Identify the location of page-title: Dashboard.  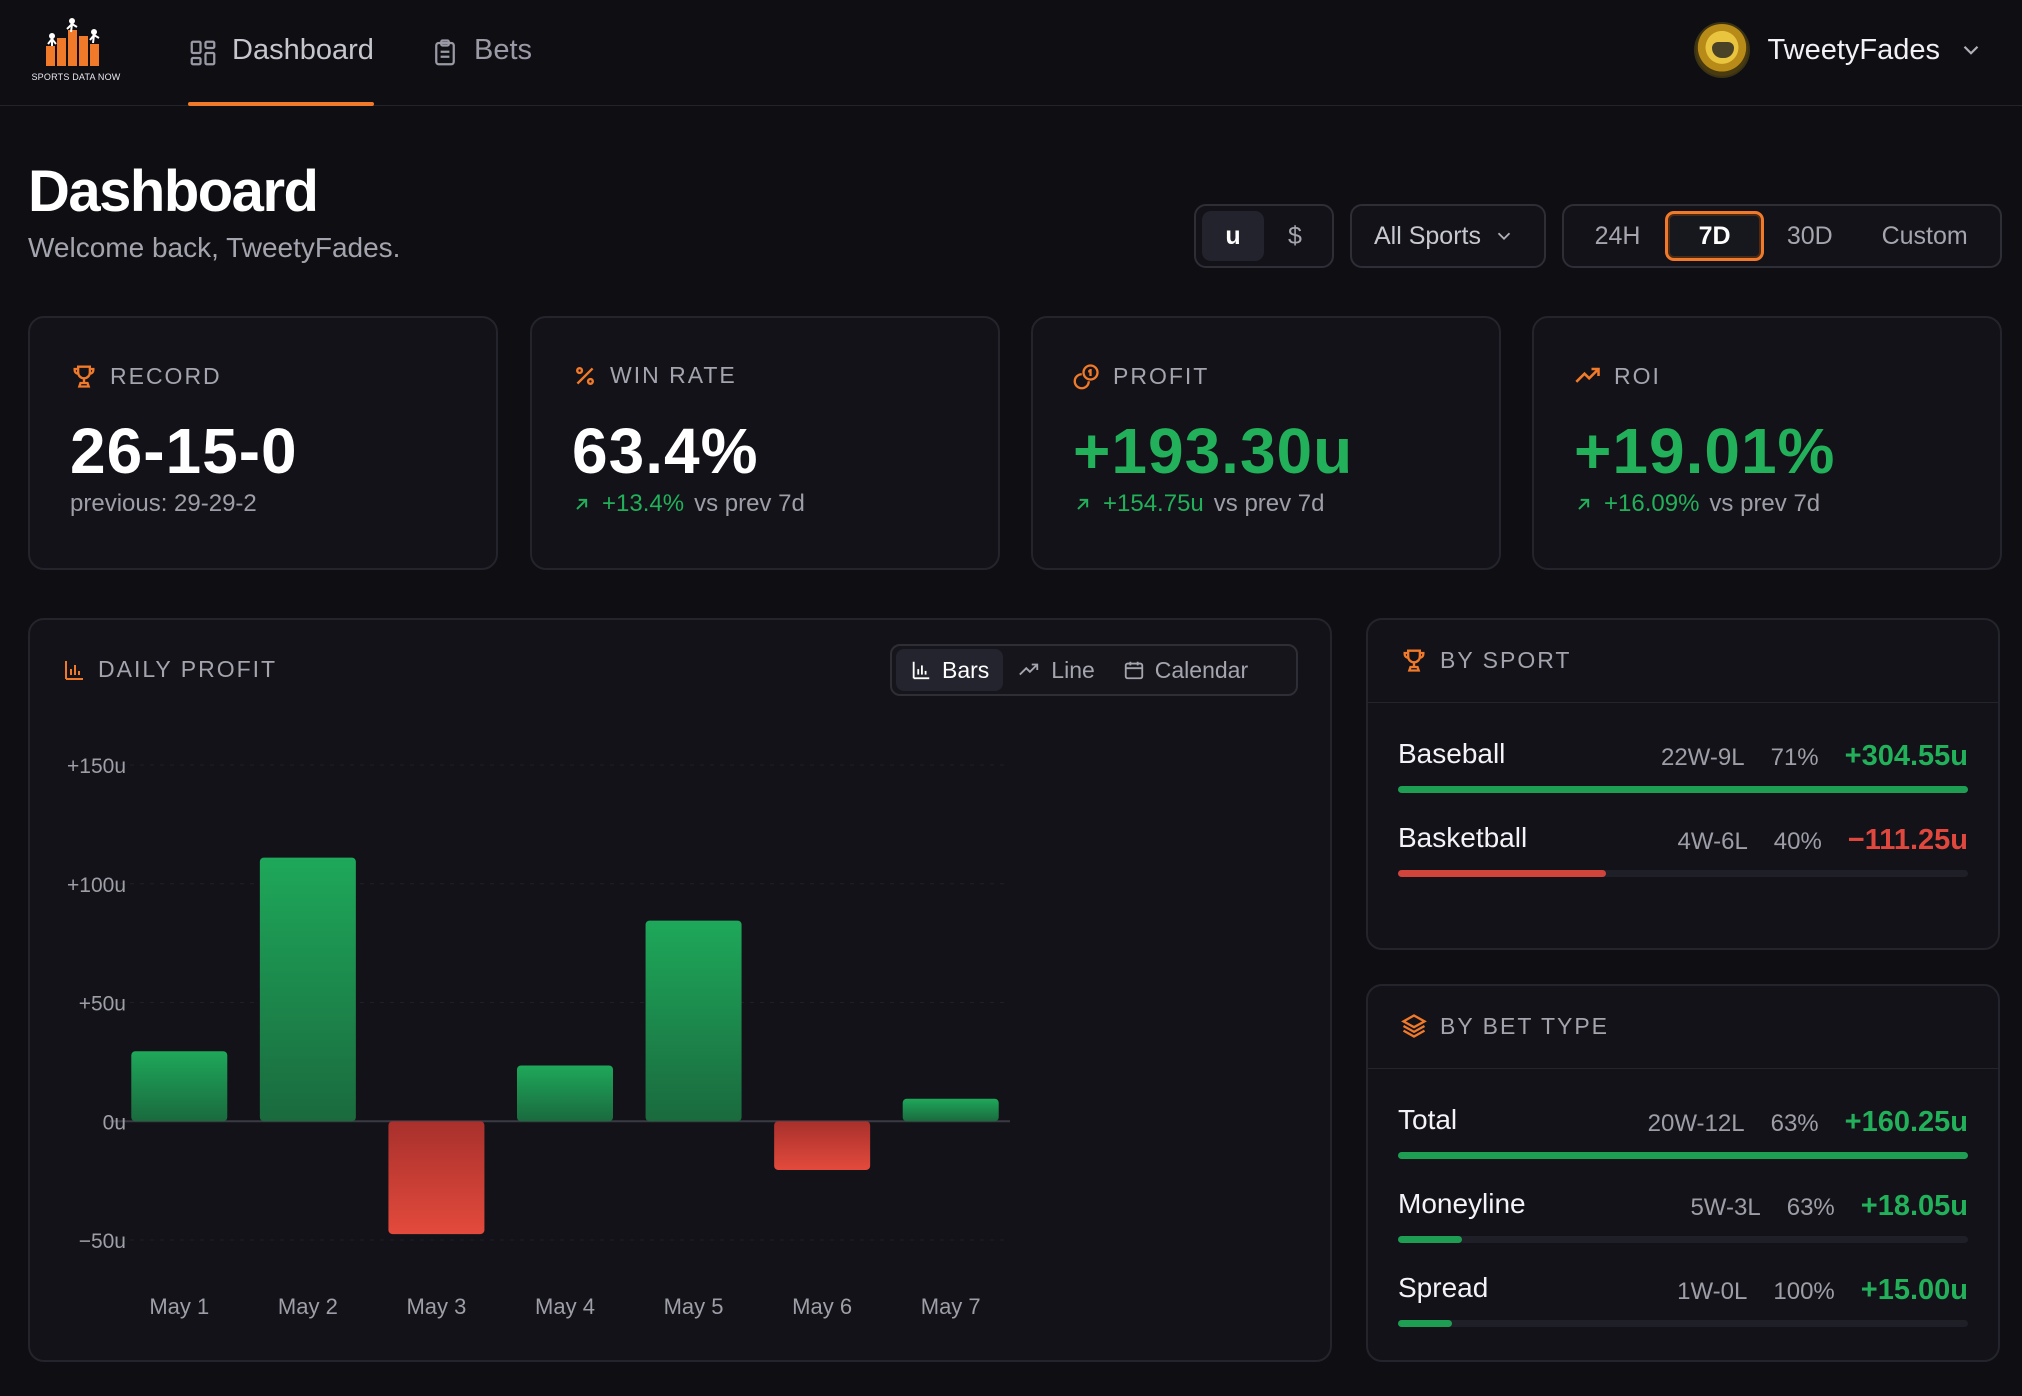
(173, 191).